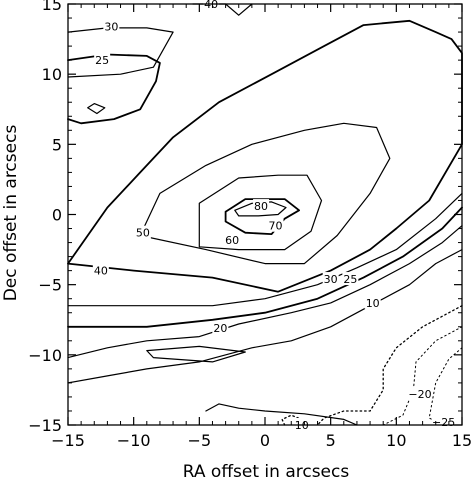  I want to click on contour-label: −25, so click(443, 422).